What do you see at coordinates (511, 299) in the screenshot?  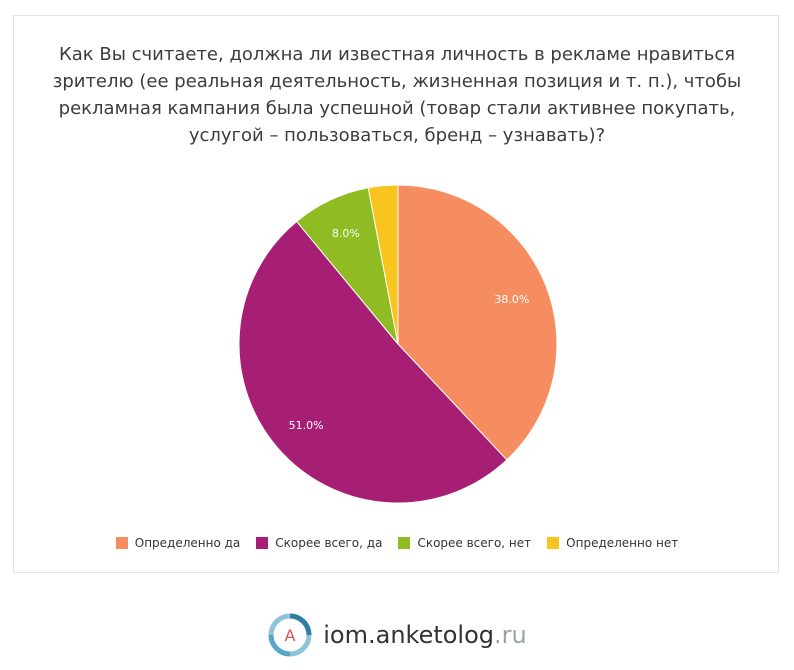 I see `slice-data-label: 38.0%` at bounding box center [511, 299].